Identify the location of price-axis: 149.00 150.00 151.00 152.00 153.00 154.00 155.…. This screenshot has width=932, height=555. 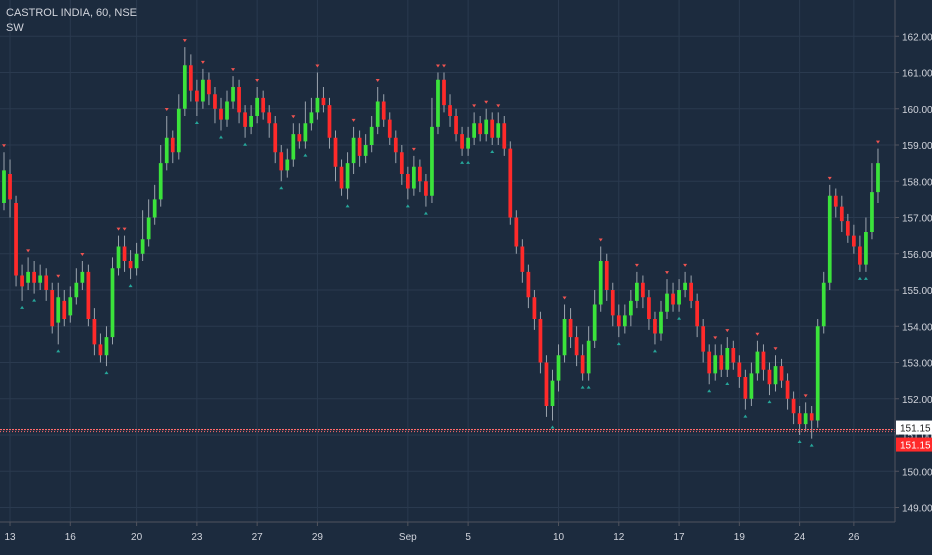
(913, 261).